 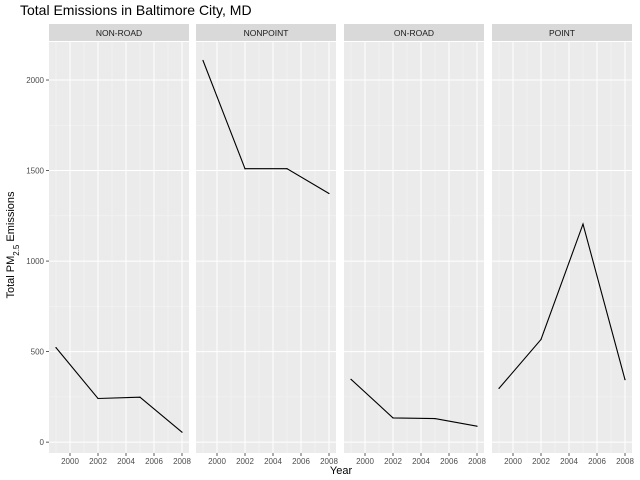 What do you see at coordinates (35, 261) in the screenshot?
I see `y-tick-label: 1000` at bounding box center [35, 261].